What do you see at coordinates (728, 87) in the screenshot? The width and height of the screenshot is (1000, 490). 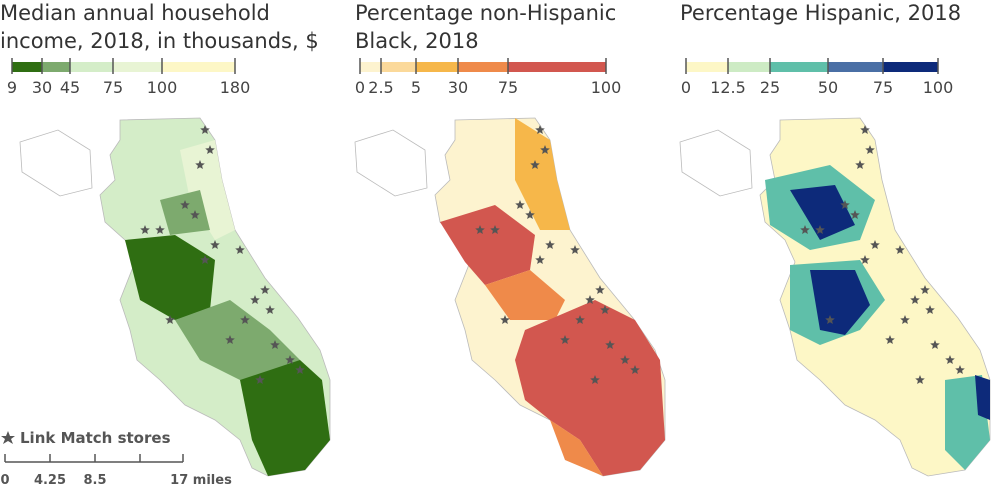 I see `legend-label: 12.5` at bounding box center [728, 87].